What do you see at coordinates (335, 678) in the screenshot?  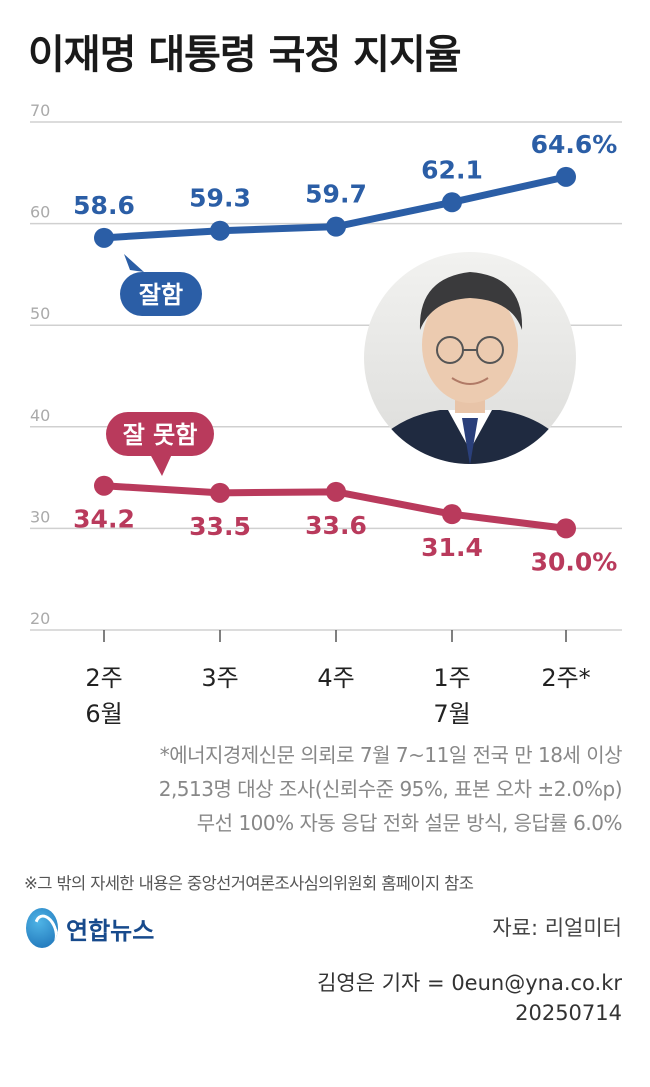 I see `x-tick-label: 4주` at bounding box center [335, 678].